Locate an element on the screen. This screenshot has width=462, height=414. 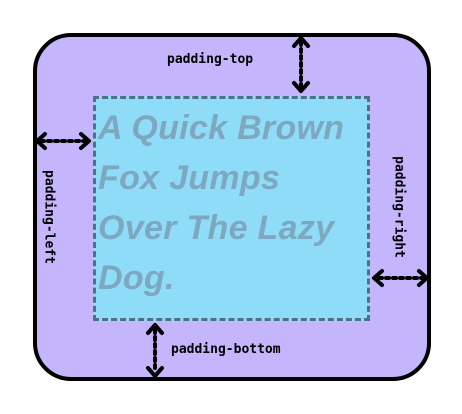
padding-left-label: padding-left is located at coordinates (49, 217).